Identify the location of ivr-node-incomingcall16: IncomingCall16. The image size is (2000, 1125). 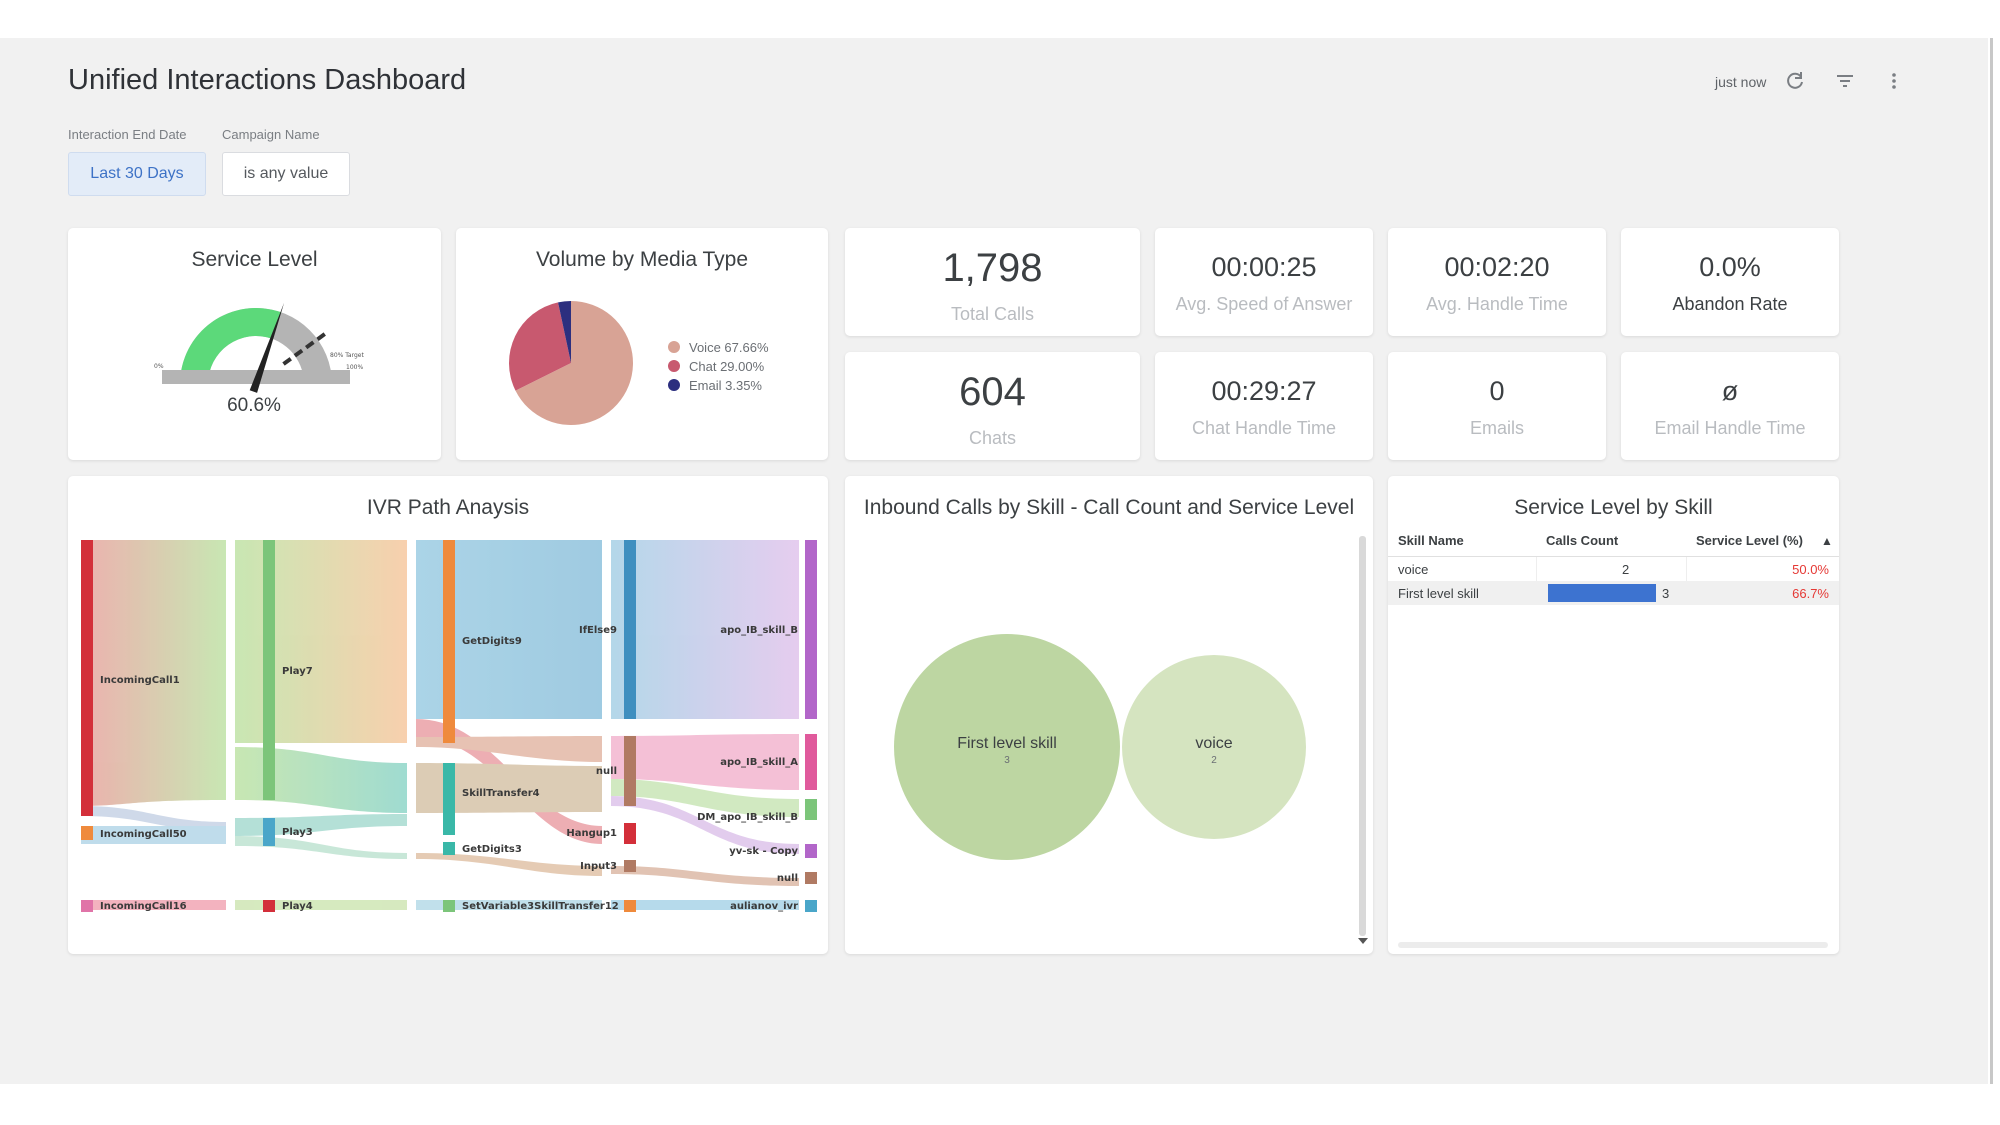
(143, 906).